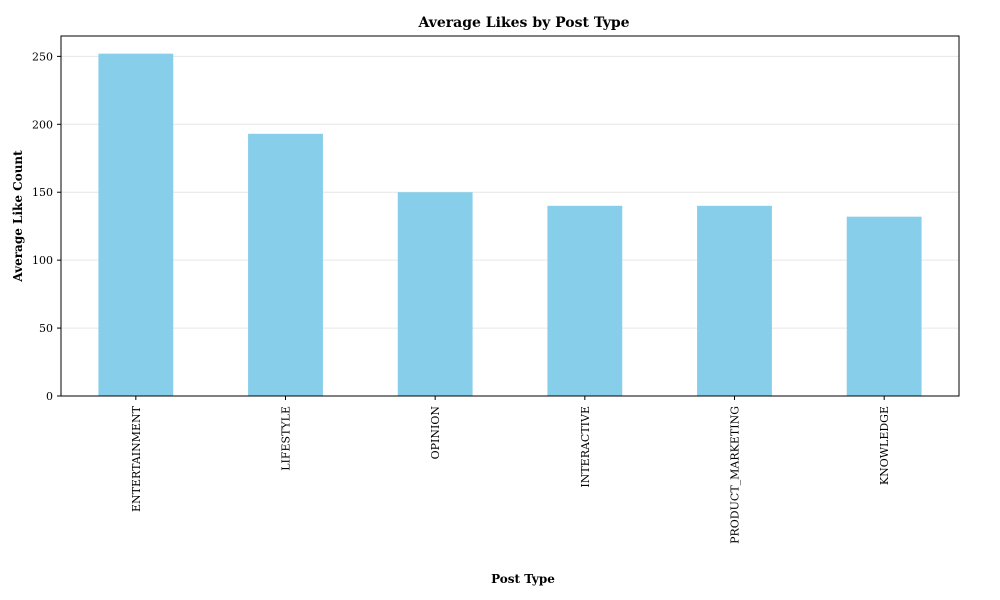 The width and height of the screenshot is (1000, 600). I want to click on y-tick-label: 250, so click(42, 56).